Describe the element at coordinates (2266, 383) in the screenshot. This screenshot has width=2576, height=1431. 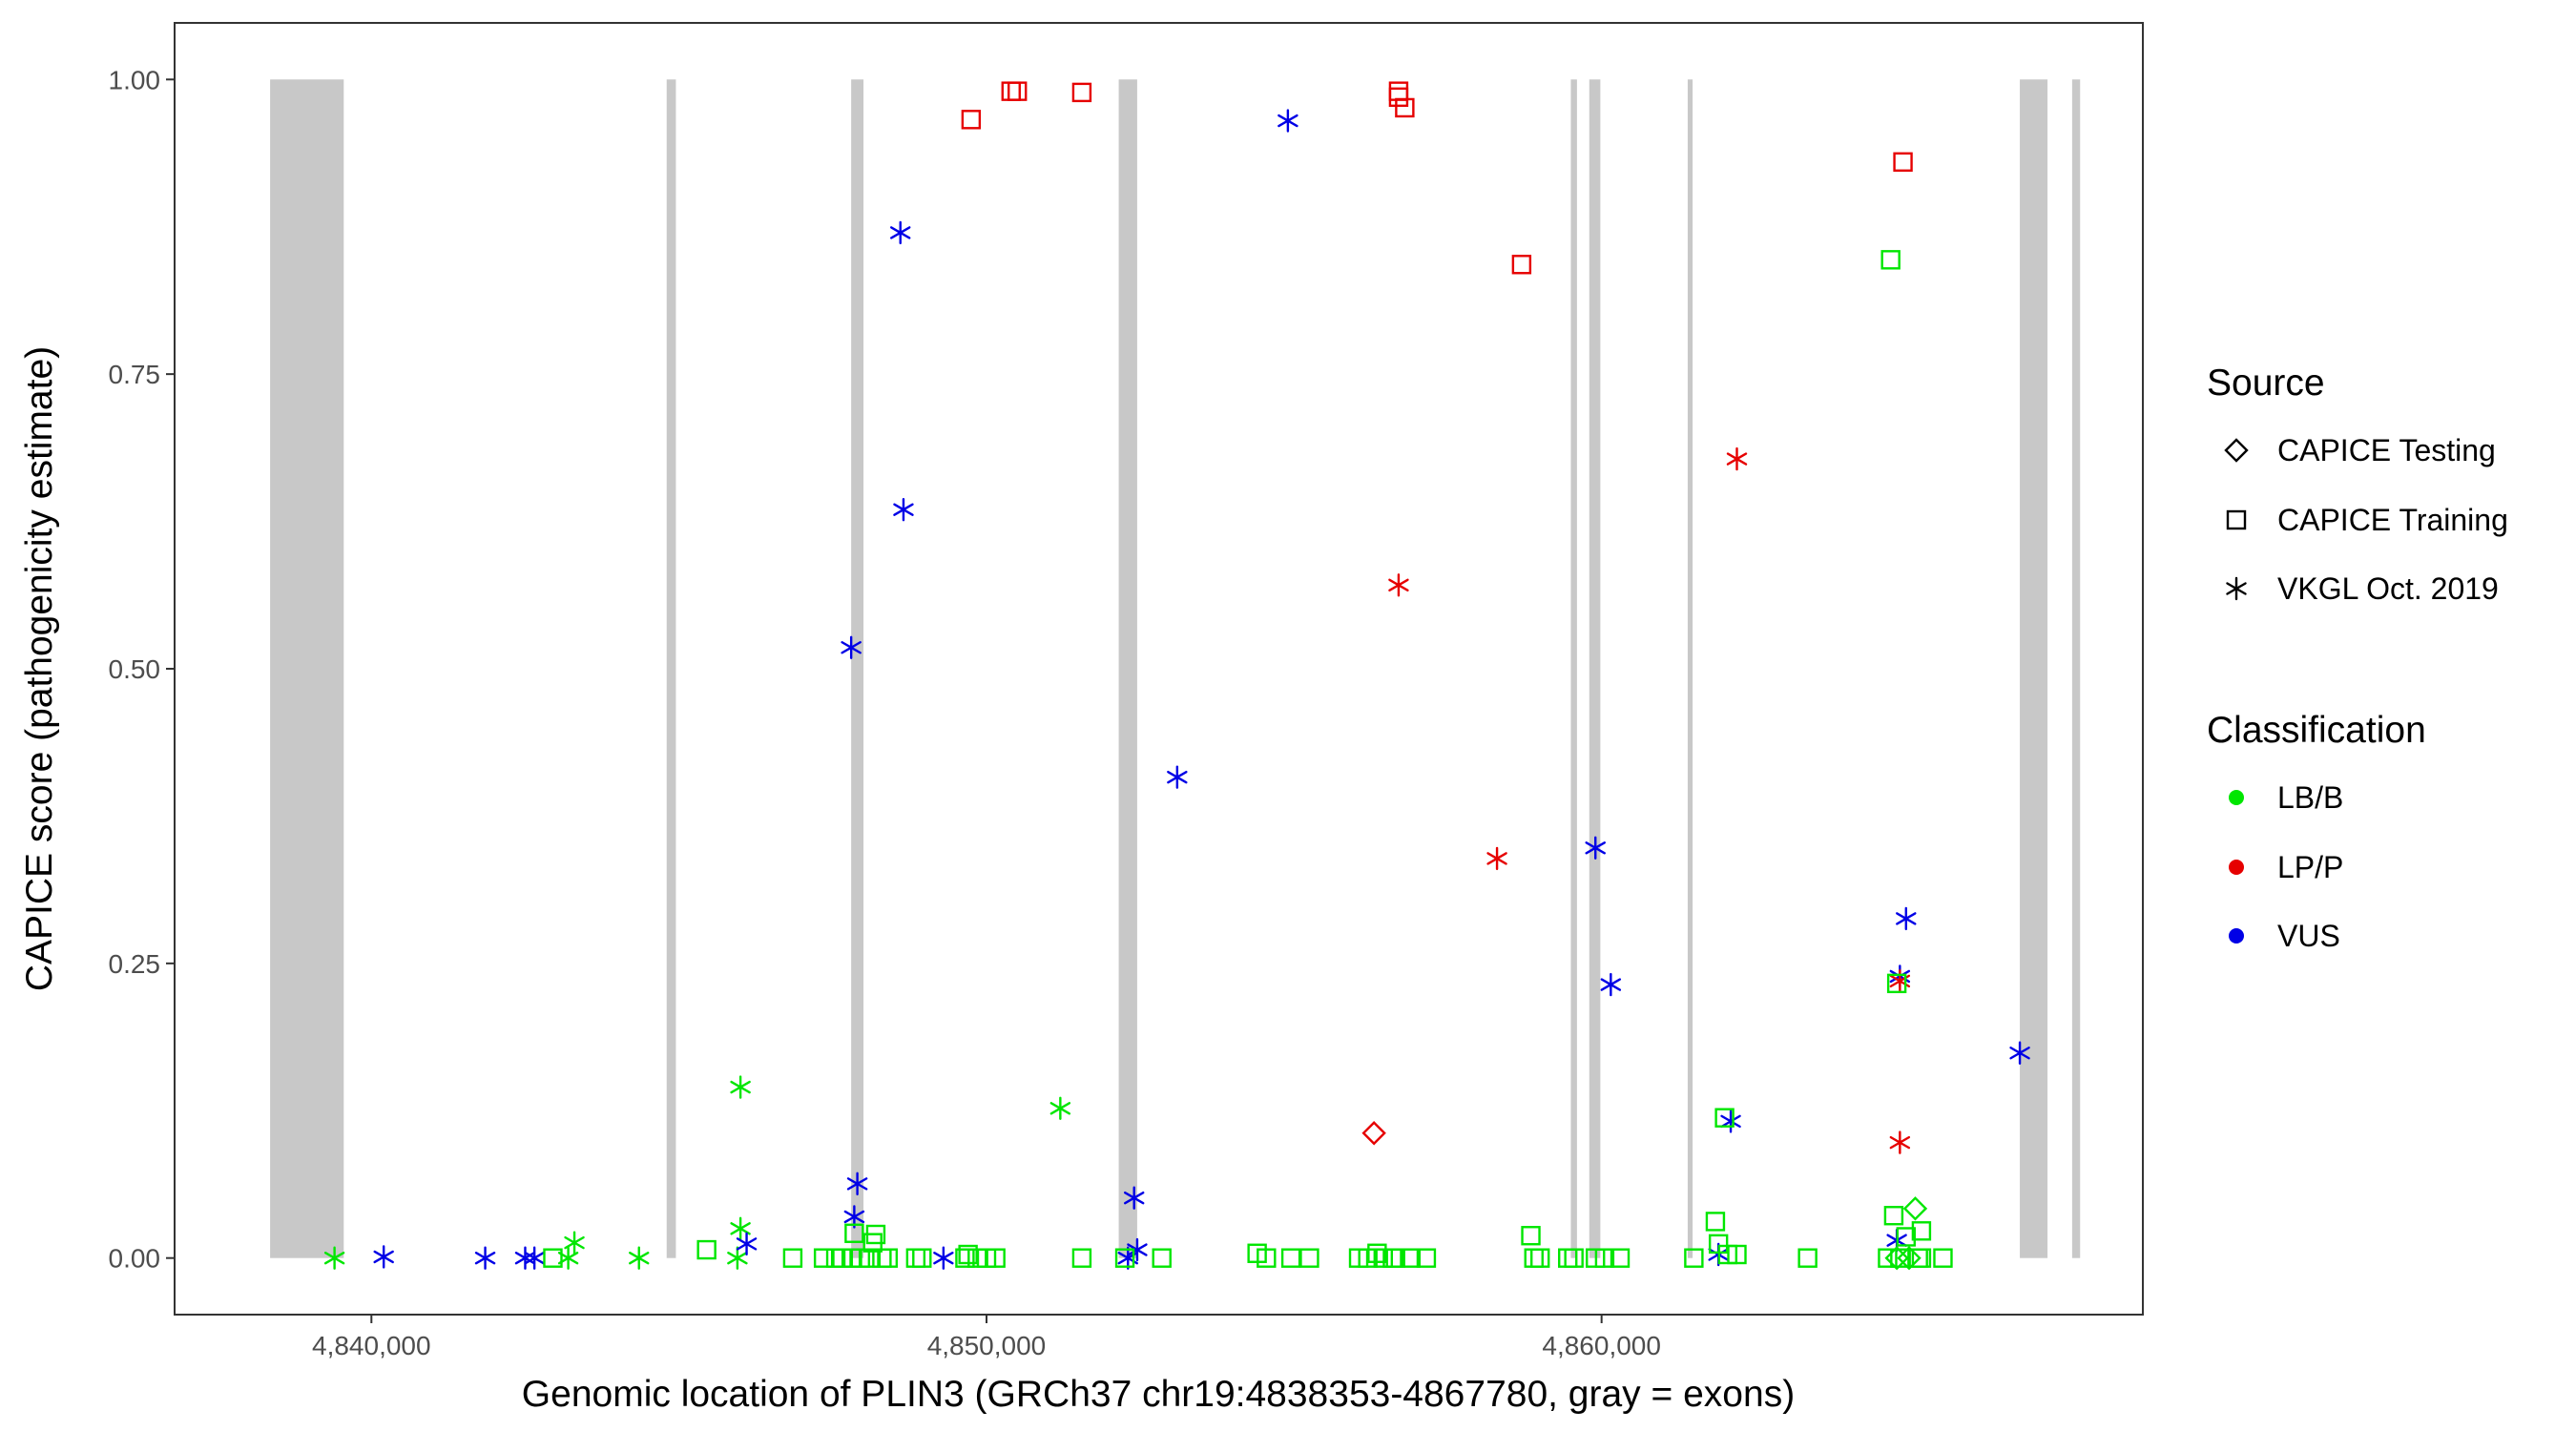
I see `legend-title-source: Source` at that location.